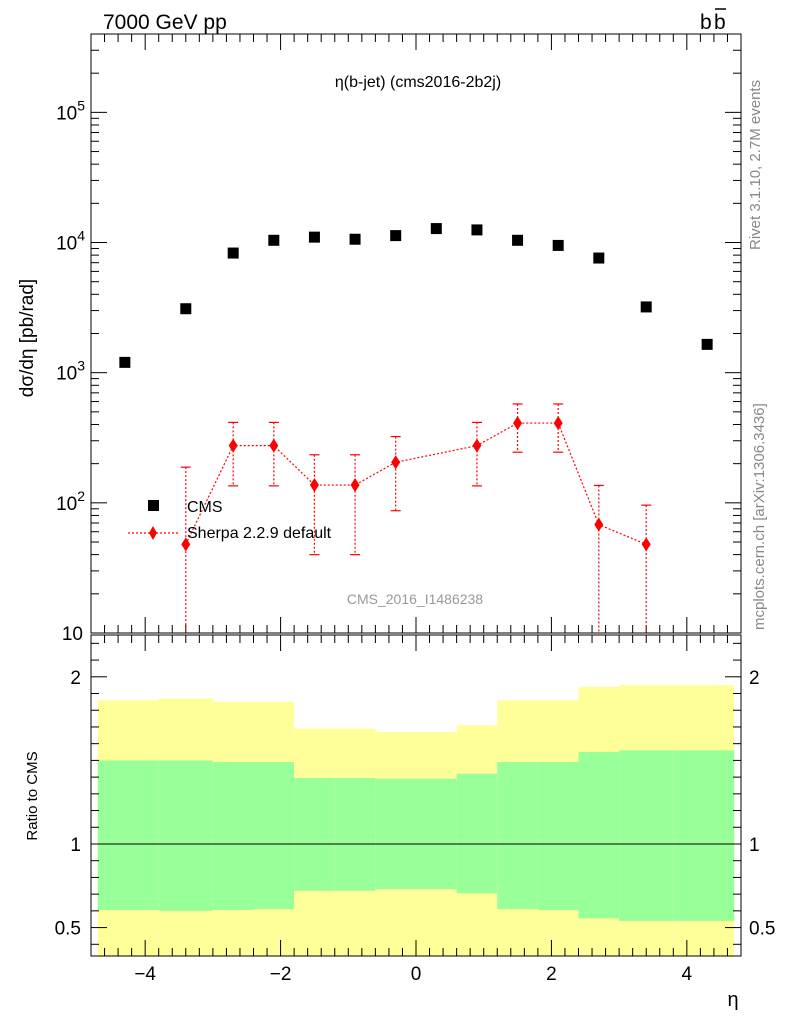 The width and height of the screenshot is (786, 1024). I want to click on x-tick-label: 2, so click(551, 974).